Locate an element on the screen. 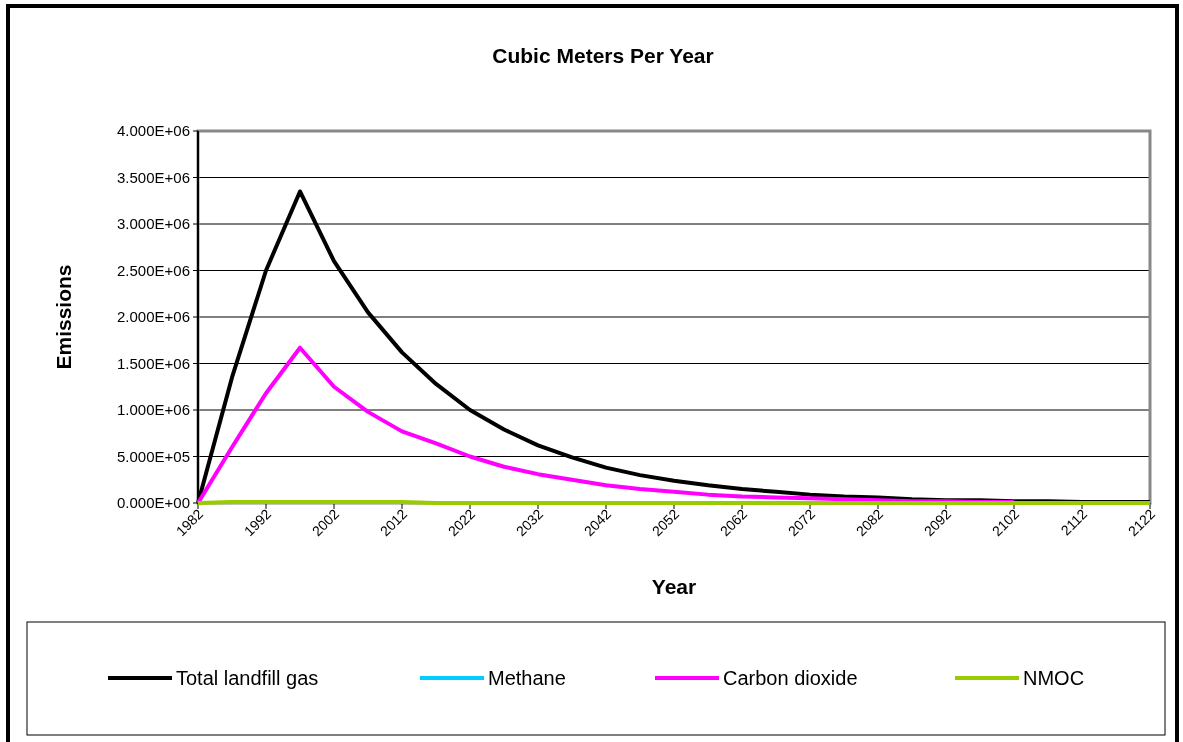  y-tick-label: 0.000E+00 is located at coordinates (153, 503).